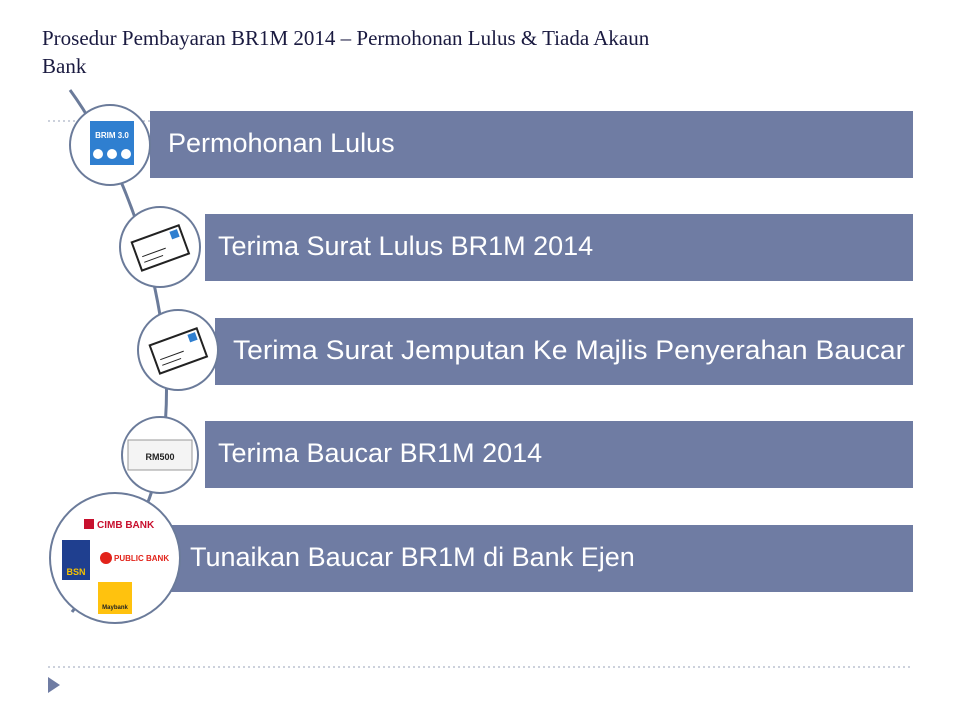 Image resolution: width=960 pixels, height=720 pixels. What do you see at coordinates (115, 608) in the screenshot?
I see `bank-name: Maybank` at bounding box center [115, 608].